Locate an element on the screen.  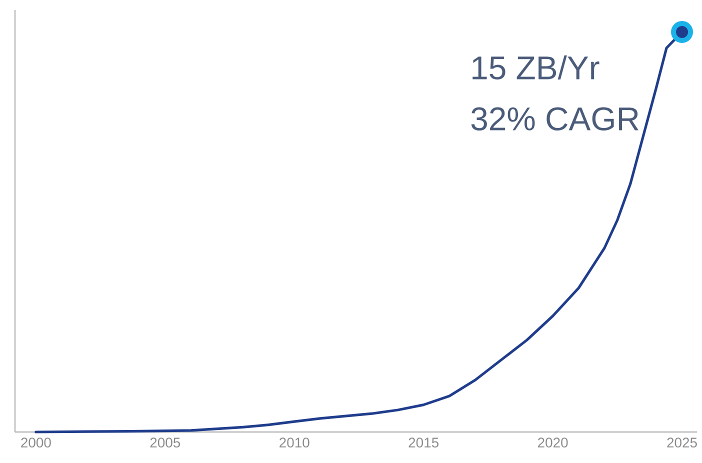
x-tick-label: 2010 is located at coordinates (295, 443).